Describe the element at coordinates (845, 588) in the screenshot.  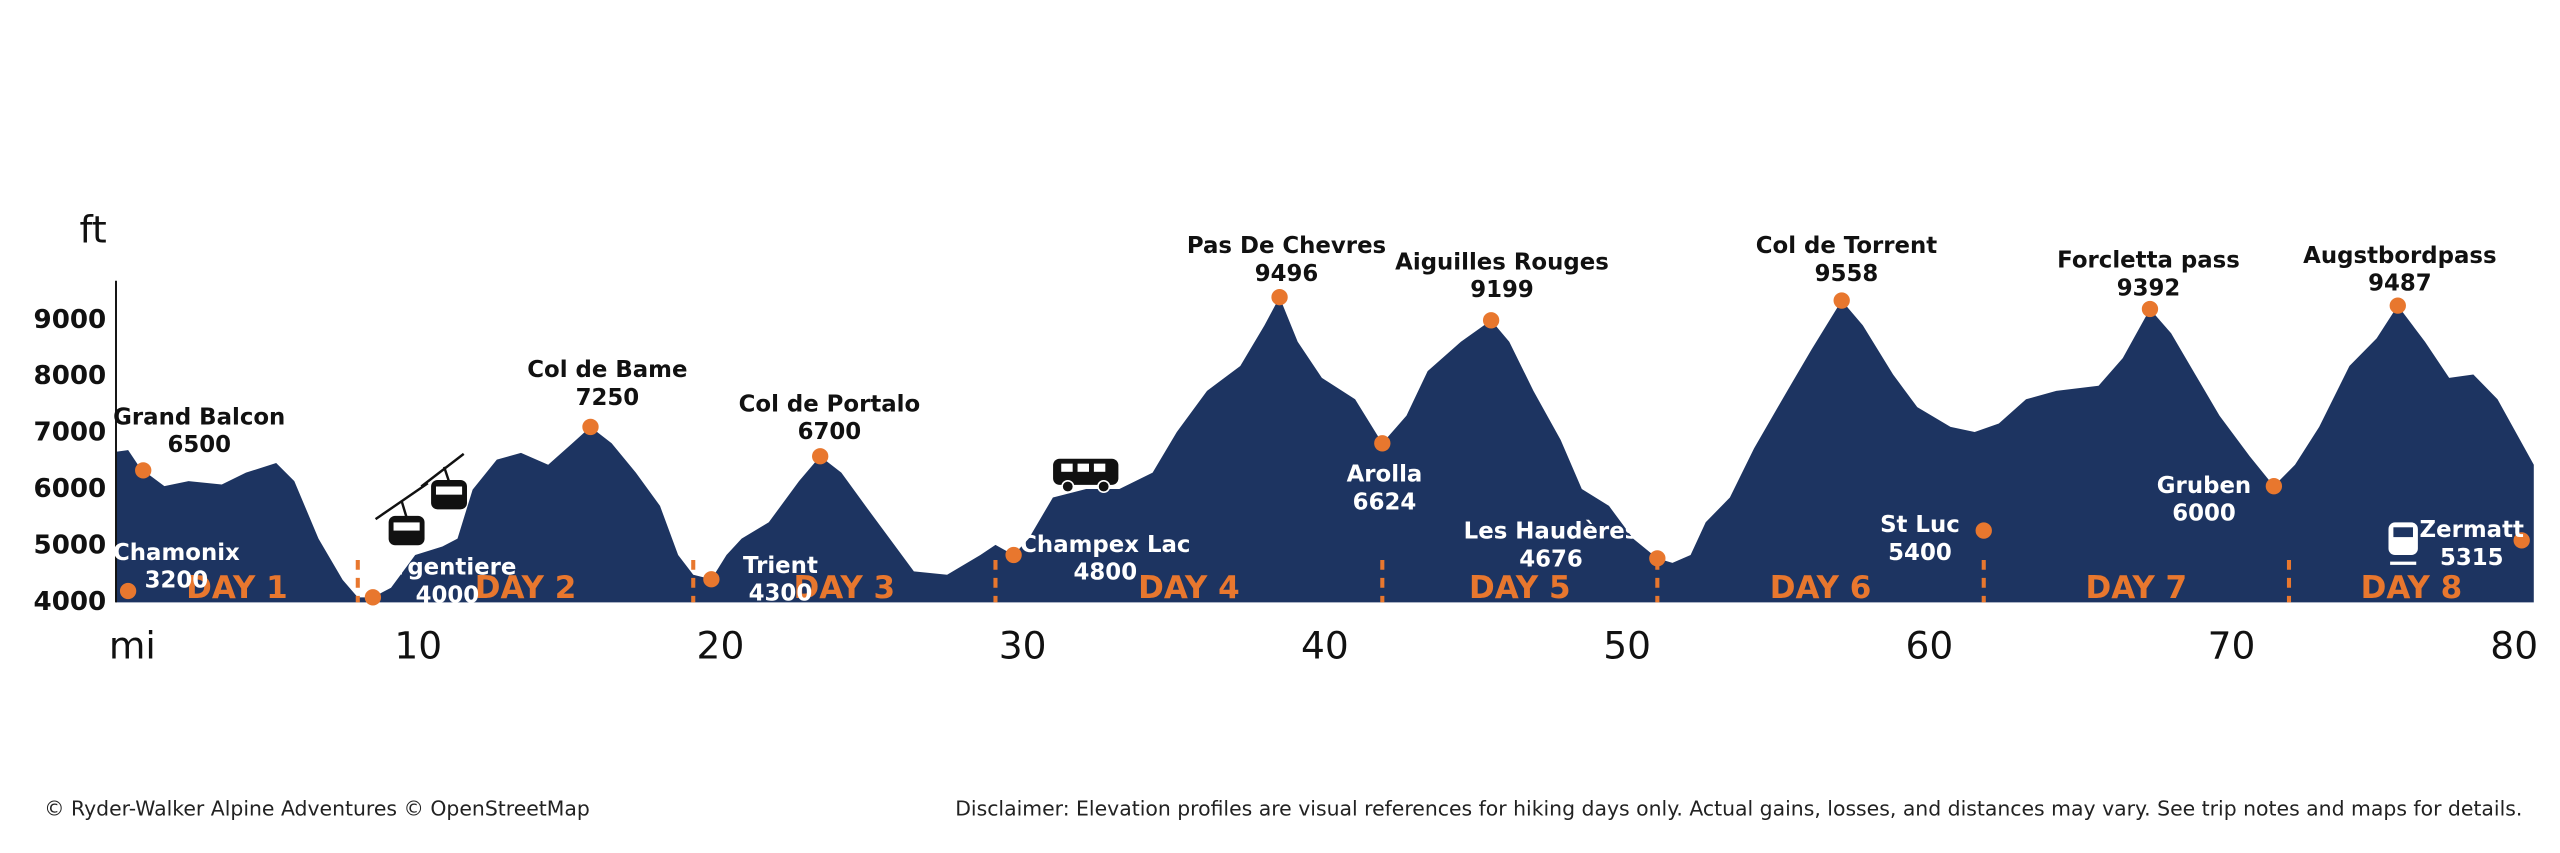
I see `day-label: DAY 3` at that location.